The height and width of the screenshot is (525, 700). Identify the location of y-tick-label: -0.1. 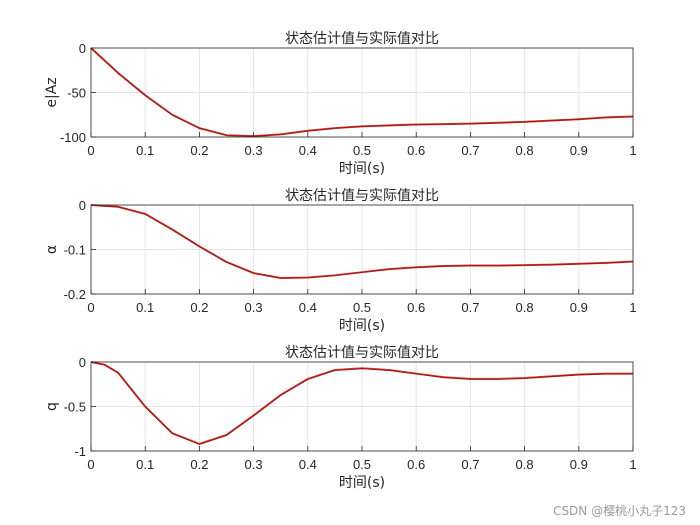
(75, 250).